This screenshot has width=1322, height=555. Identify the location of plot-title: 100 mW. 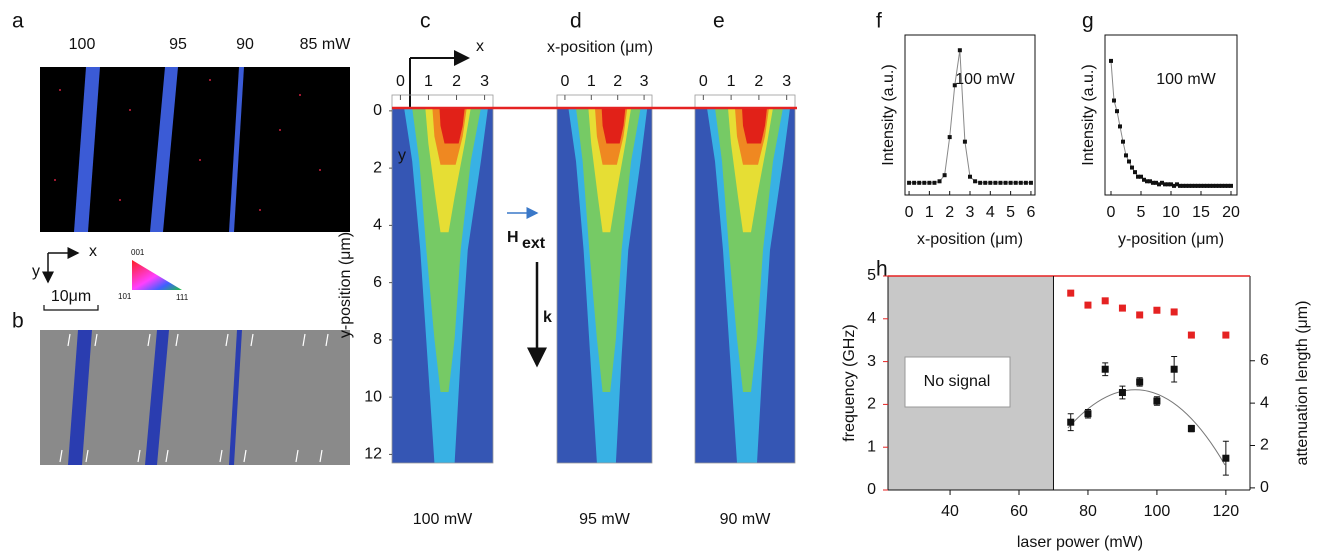
(1186, 79).